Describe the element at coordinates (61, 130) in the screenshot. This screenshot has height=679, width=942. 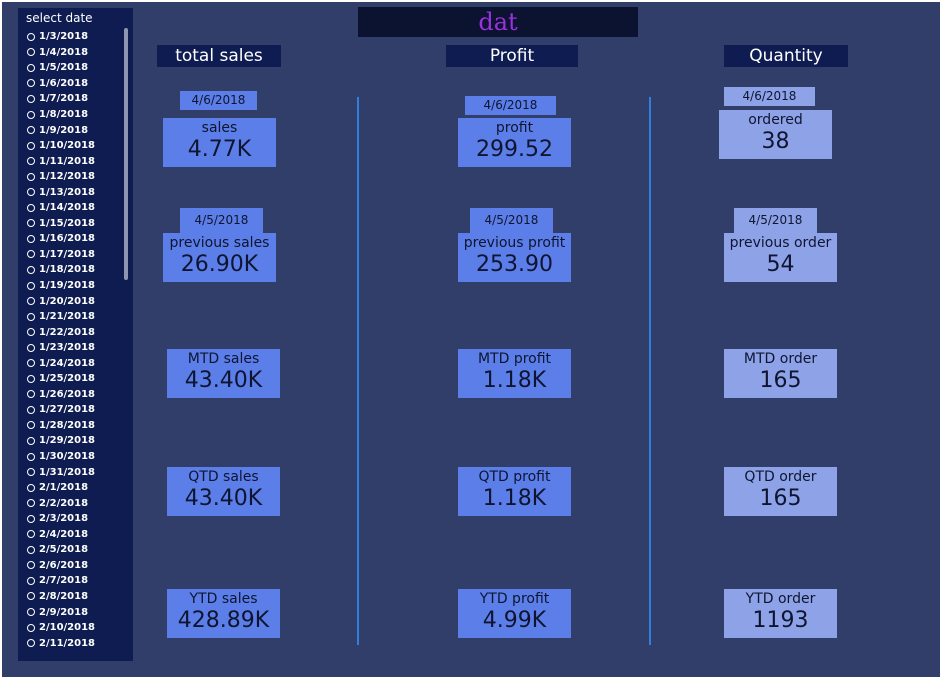
I see `slicer-date-item: 1/9/2018` at that location.